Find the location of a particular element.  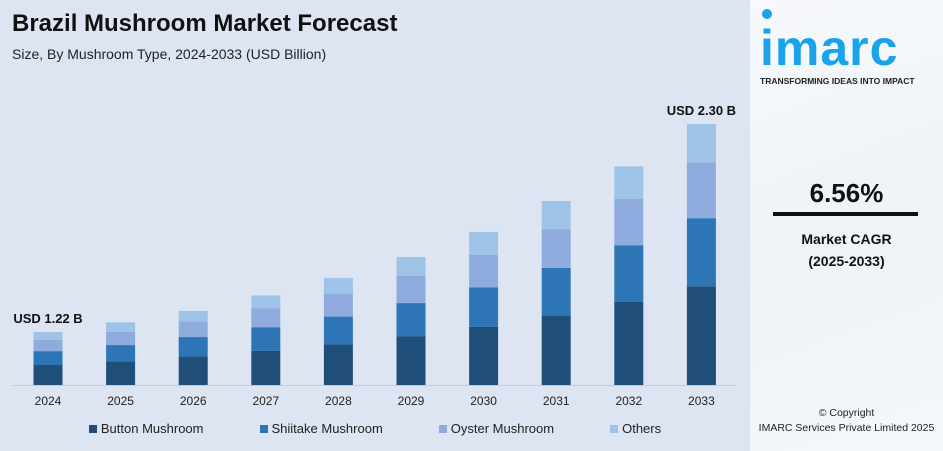

cagr-label-text: Market CAGR is located at coordinates (846, 239).